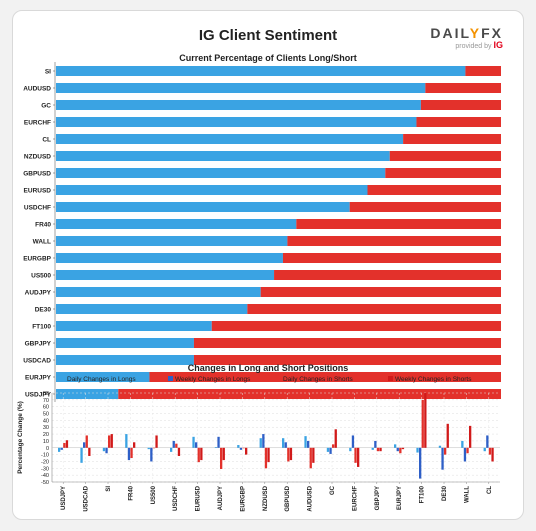  What do you see at coordinates (350, 449) in the screenshot?
I see `change-bar-eurchf-s1` at bounding box center [350, 449].